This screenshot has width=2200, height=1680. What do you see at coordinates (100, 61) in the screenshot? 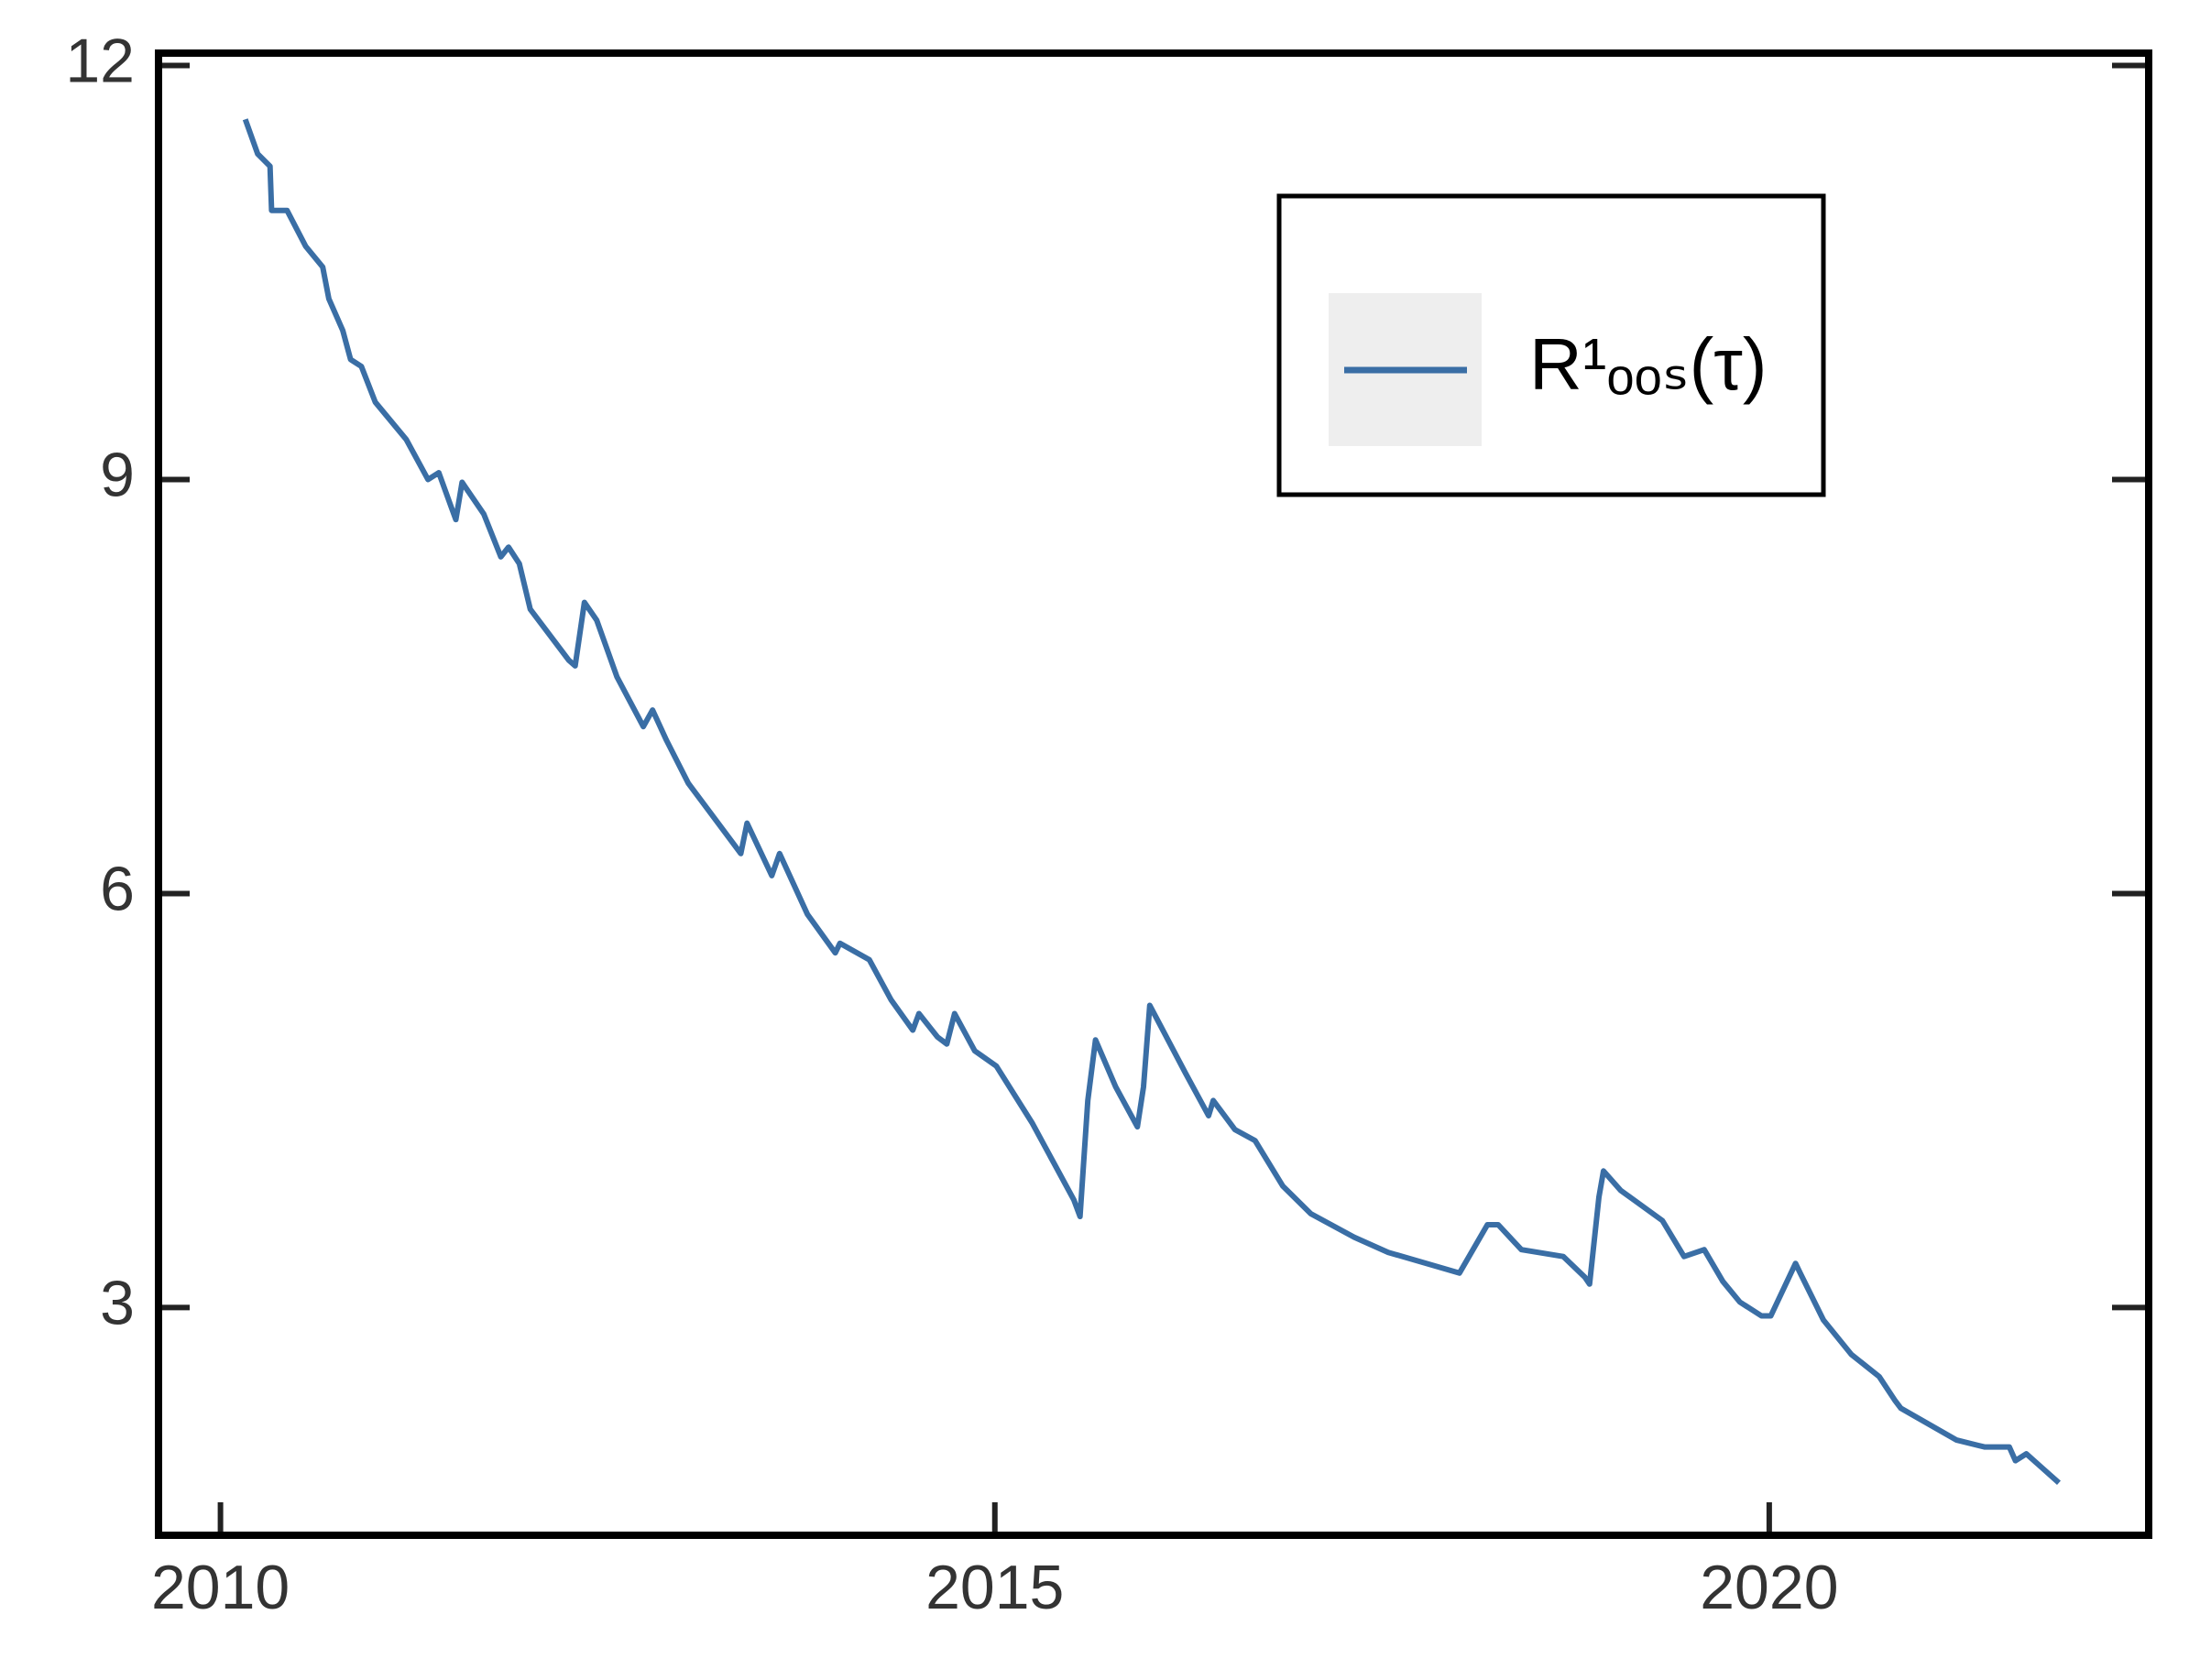
I see `y-tick-label: 12` at bounding box center [100, 61].